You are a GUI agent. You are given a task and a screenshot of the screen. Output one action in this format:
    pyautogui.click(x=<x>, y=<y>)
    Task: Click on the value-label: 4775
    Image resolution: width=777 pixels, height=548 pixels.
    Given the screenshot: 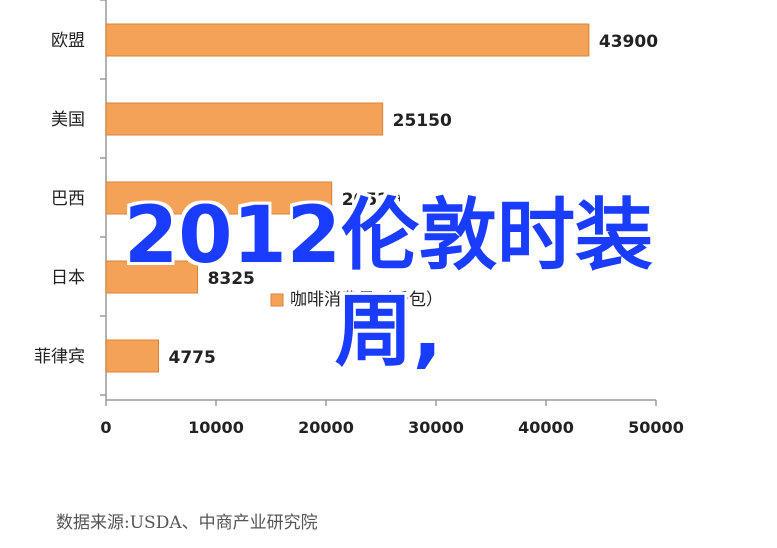 What is the action you would take?
    pyautogui.click(x=192, y=358)
    